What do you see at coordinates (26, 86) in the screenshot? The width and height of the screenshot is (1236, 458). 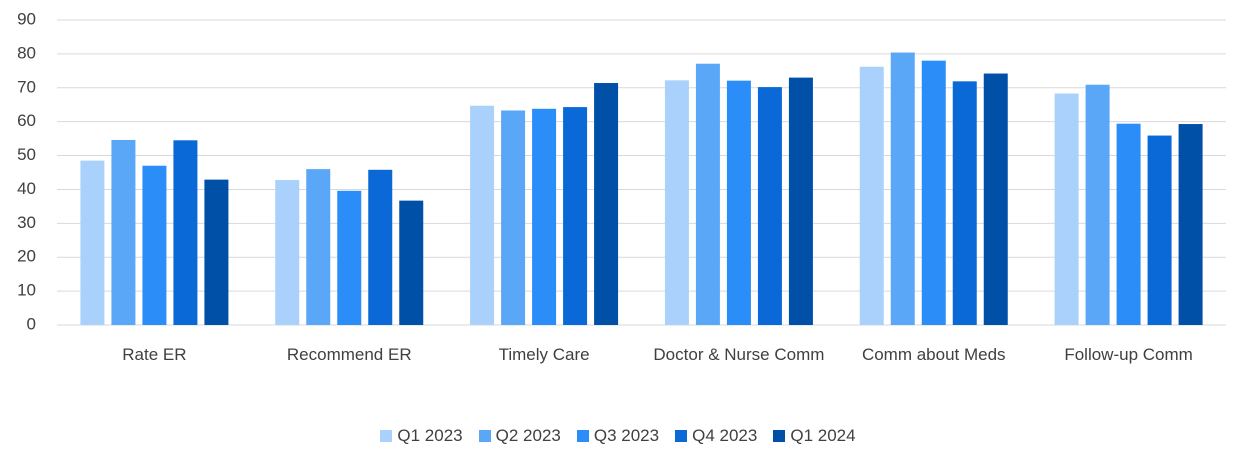 I see `y-tick-label: 70` at bounding box center [26, 86].